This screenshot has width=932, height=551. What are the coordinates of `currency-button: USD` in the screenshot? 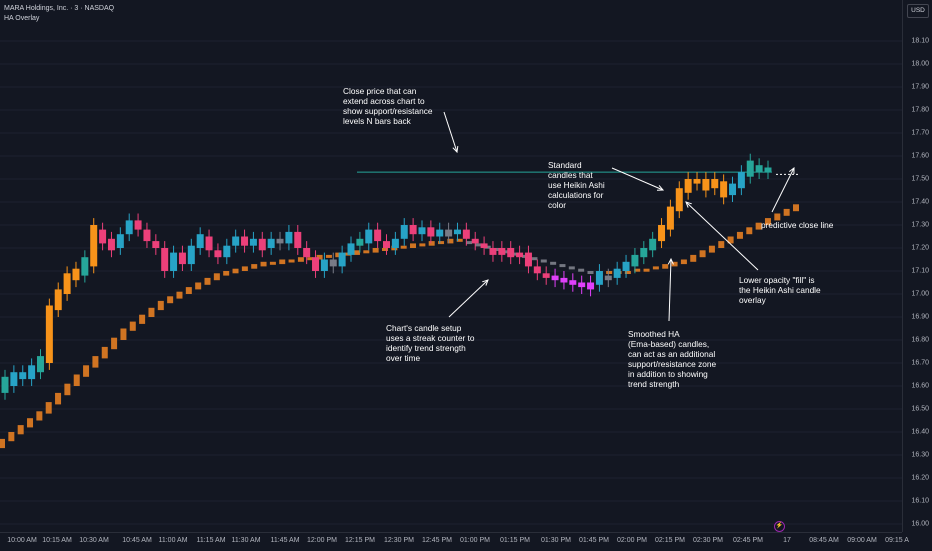 It's located at (918, 11).